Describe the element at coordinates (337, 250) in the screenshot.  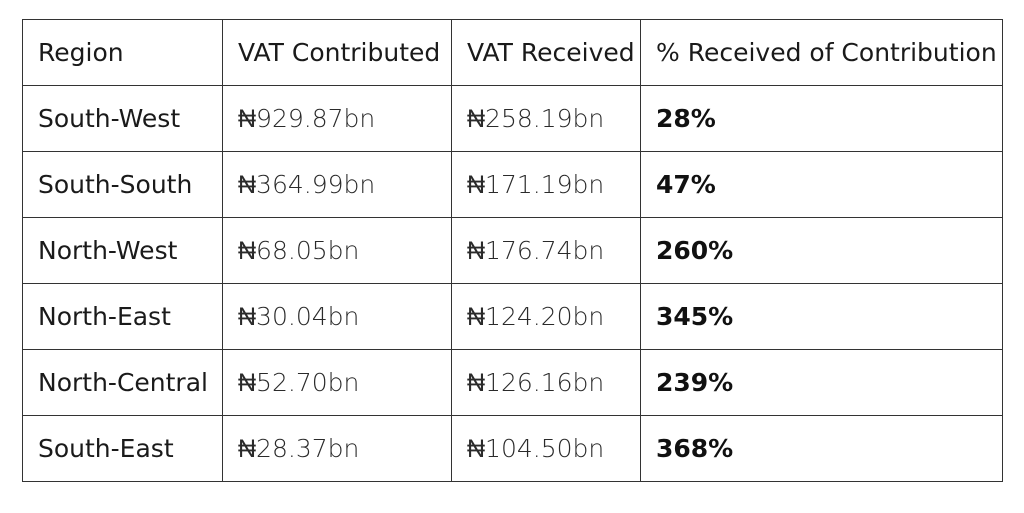
I see `vat-contributed-cell: ₦68.05bn` at that location.